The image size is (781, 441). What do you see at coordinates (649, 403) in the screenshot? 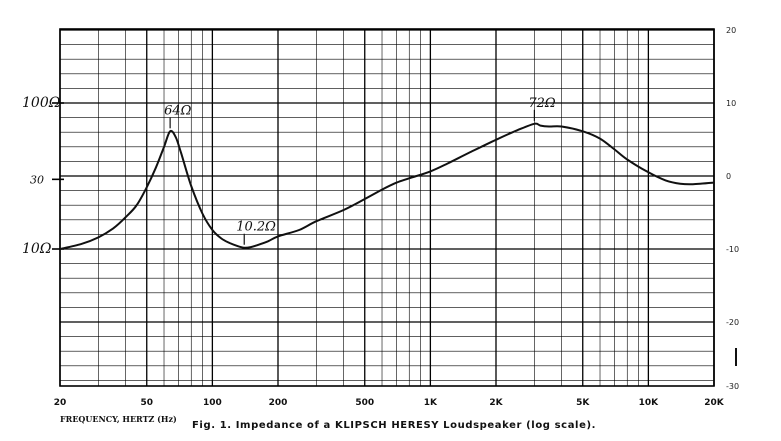
I see `x-tick-label: 10K` at bounding box center [649, 403].